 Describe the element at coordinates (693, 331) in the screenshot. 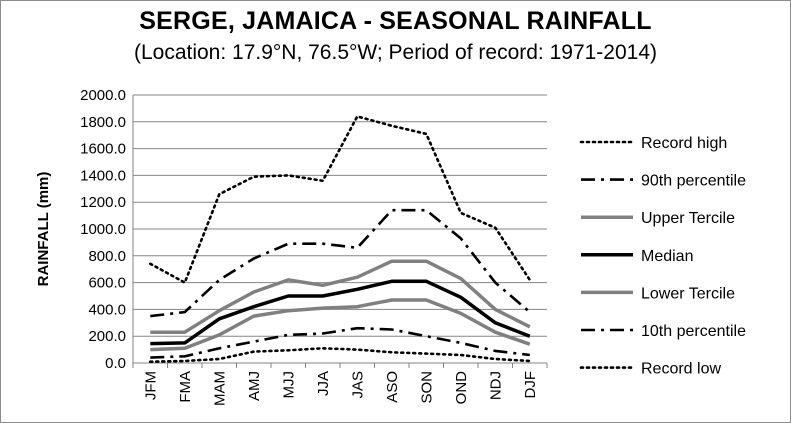

I see `legend-label: 10th percentile` at that location.